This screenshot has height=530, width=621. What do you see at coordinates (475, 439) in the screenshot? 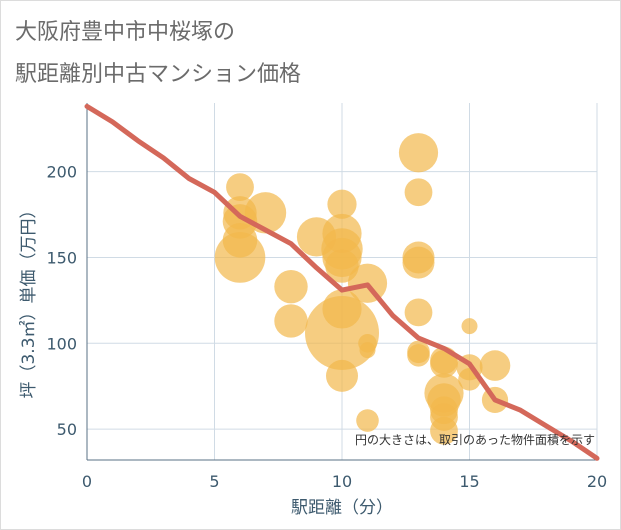
I see `size-annotation: 円の大きさは、取引のあった物件面積を示す` at bounding box center [475, 439].